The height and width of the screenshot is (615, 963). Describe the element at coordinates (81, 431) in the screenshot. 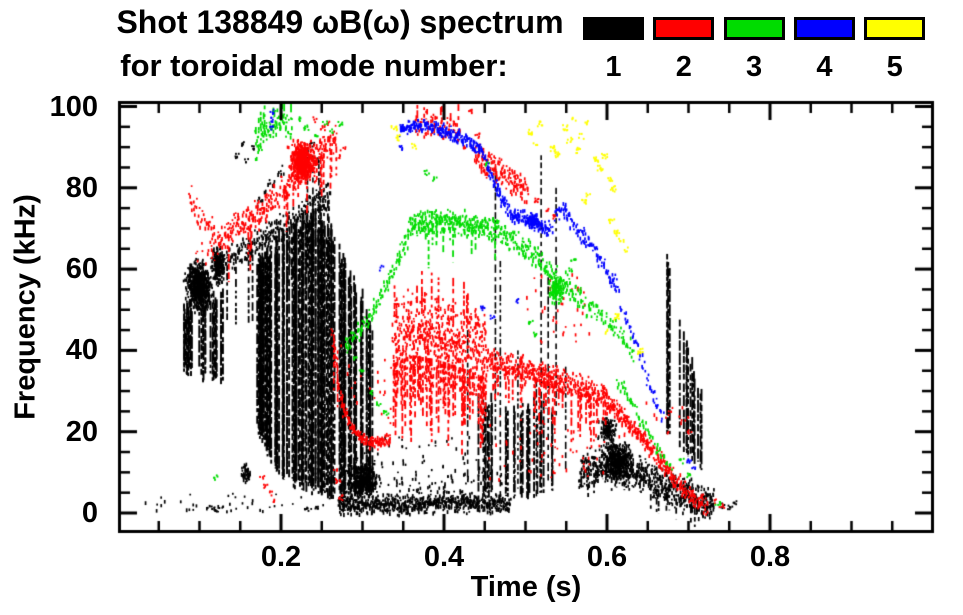

I see `y-tick-label: 20` at that location.